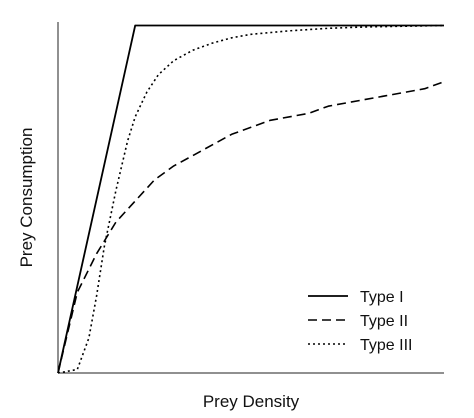  Describe the element at coordinates (251, 401) in the screenshot. I see `x-axis-title: Prey Density` at that location.